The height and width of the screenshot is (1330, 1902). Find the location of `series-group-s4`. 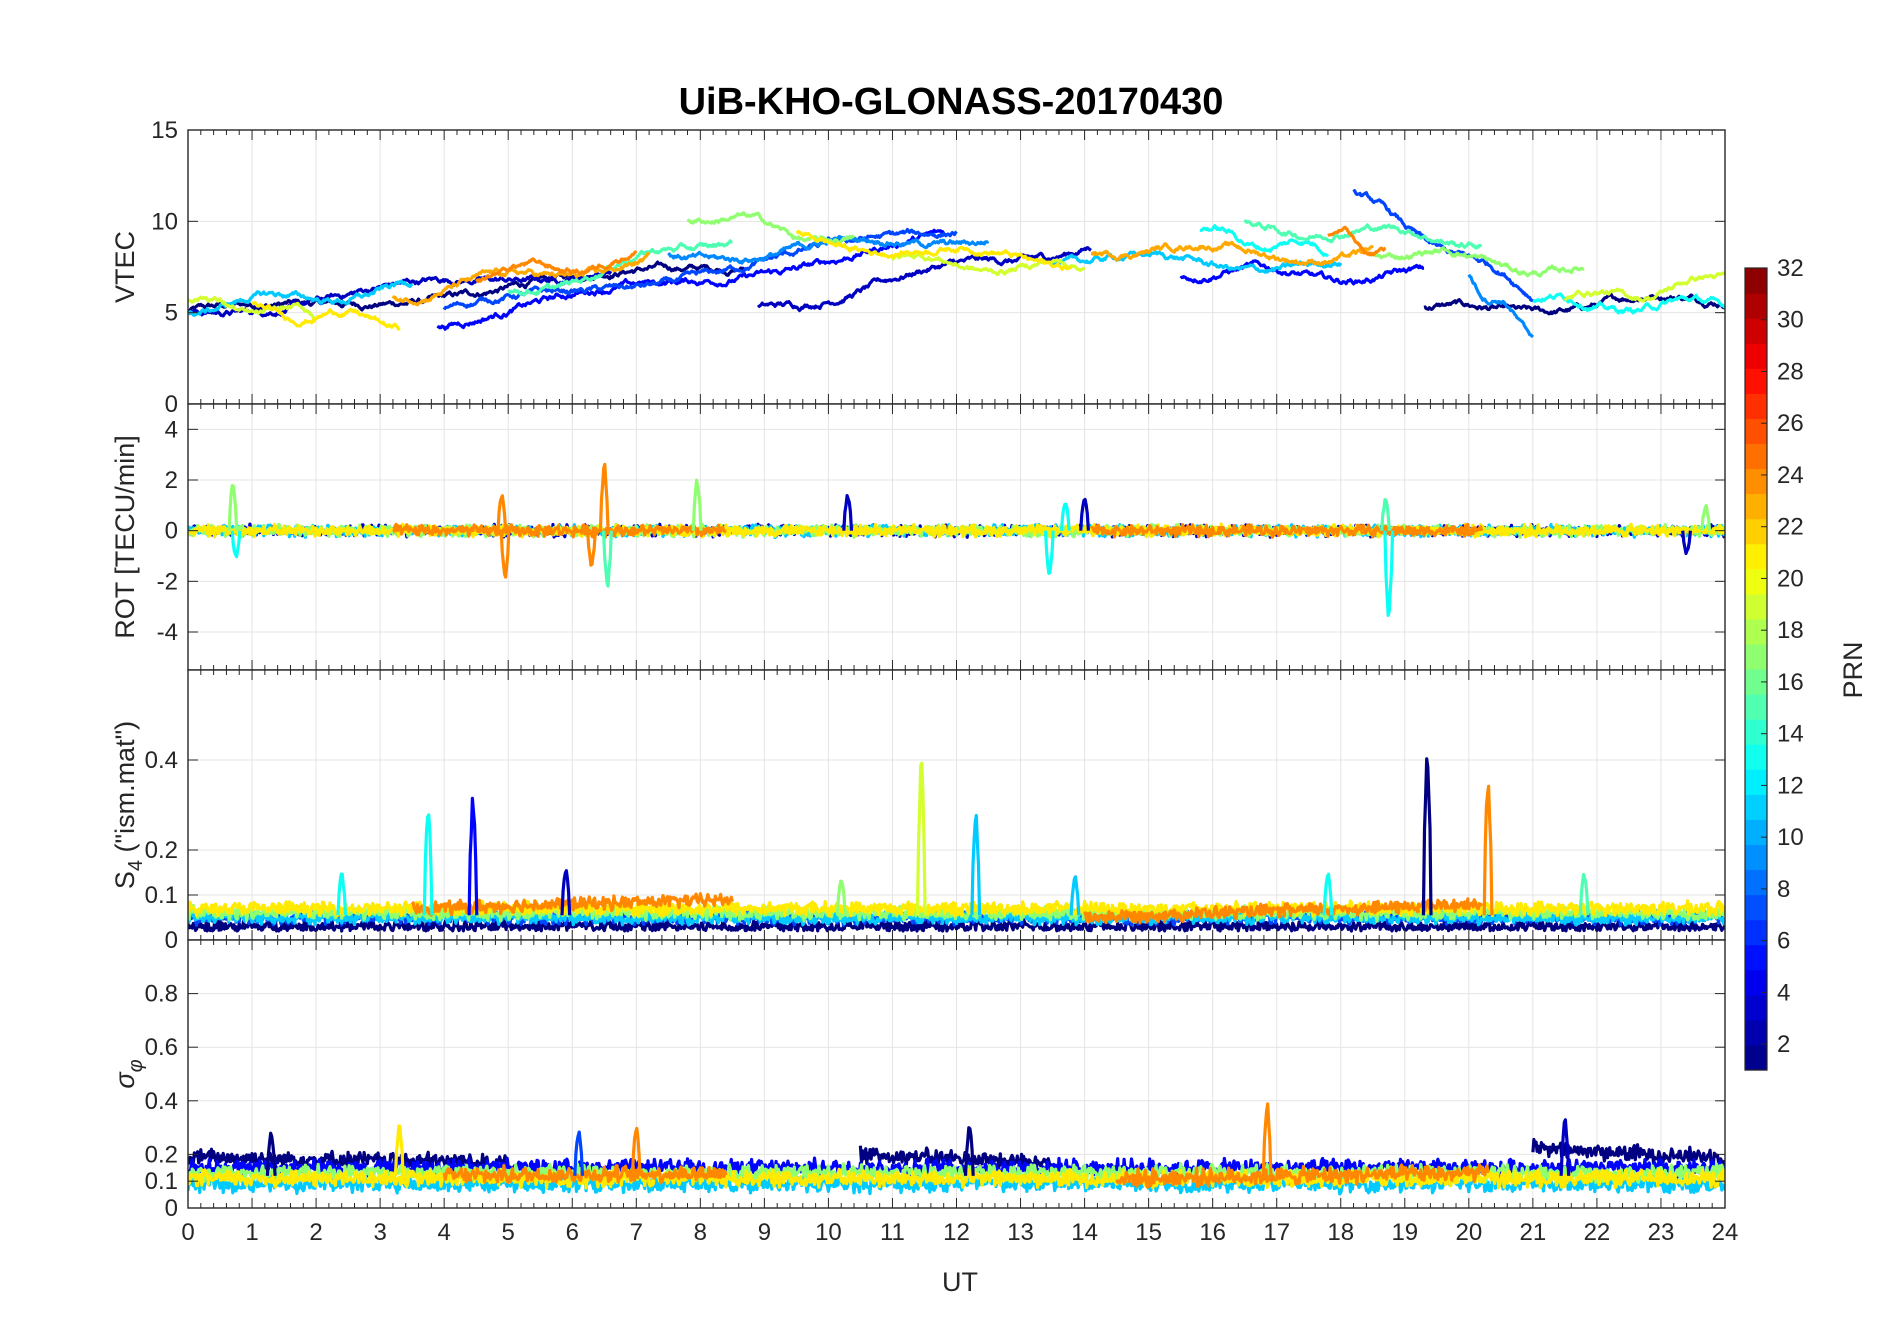

series-group-s4 is located at coordinates (956, 845).